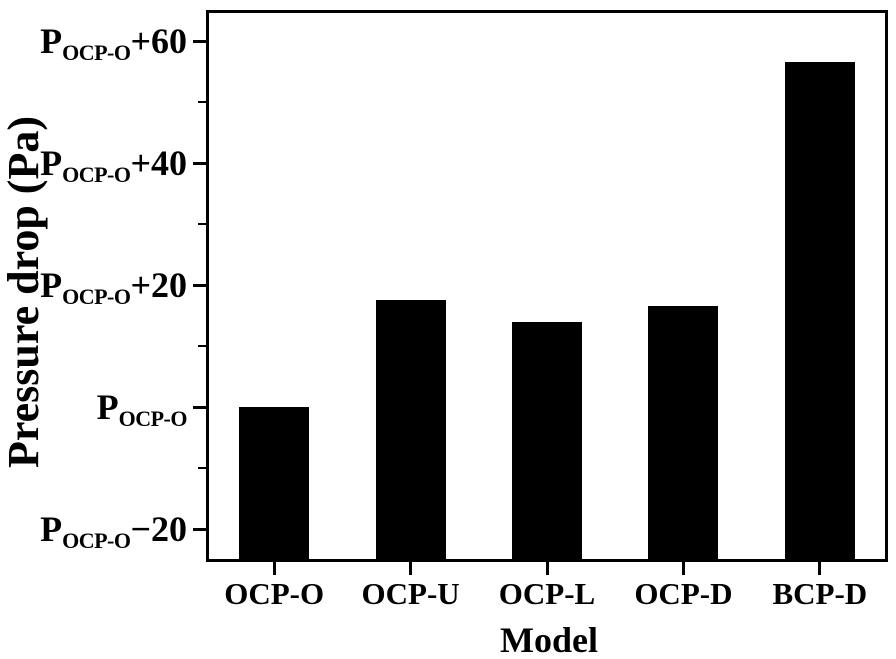 The width and height of the screenshot is (896, 659). Describe the element at coordinates (547, 593) in the screenshot. I see `x-tick-label-ocp-l: OCP-L` at that location.